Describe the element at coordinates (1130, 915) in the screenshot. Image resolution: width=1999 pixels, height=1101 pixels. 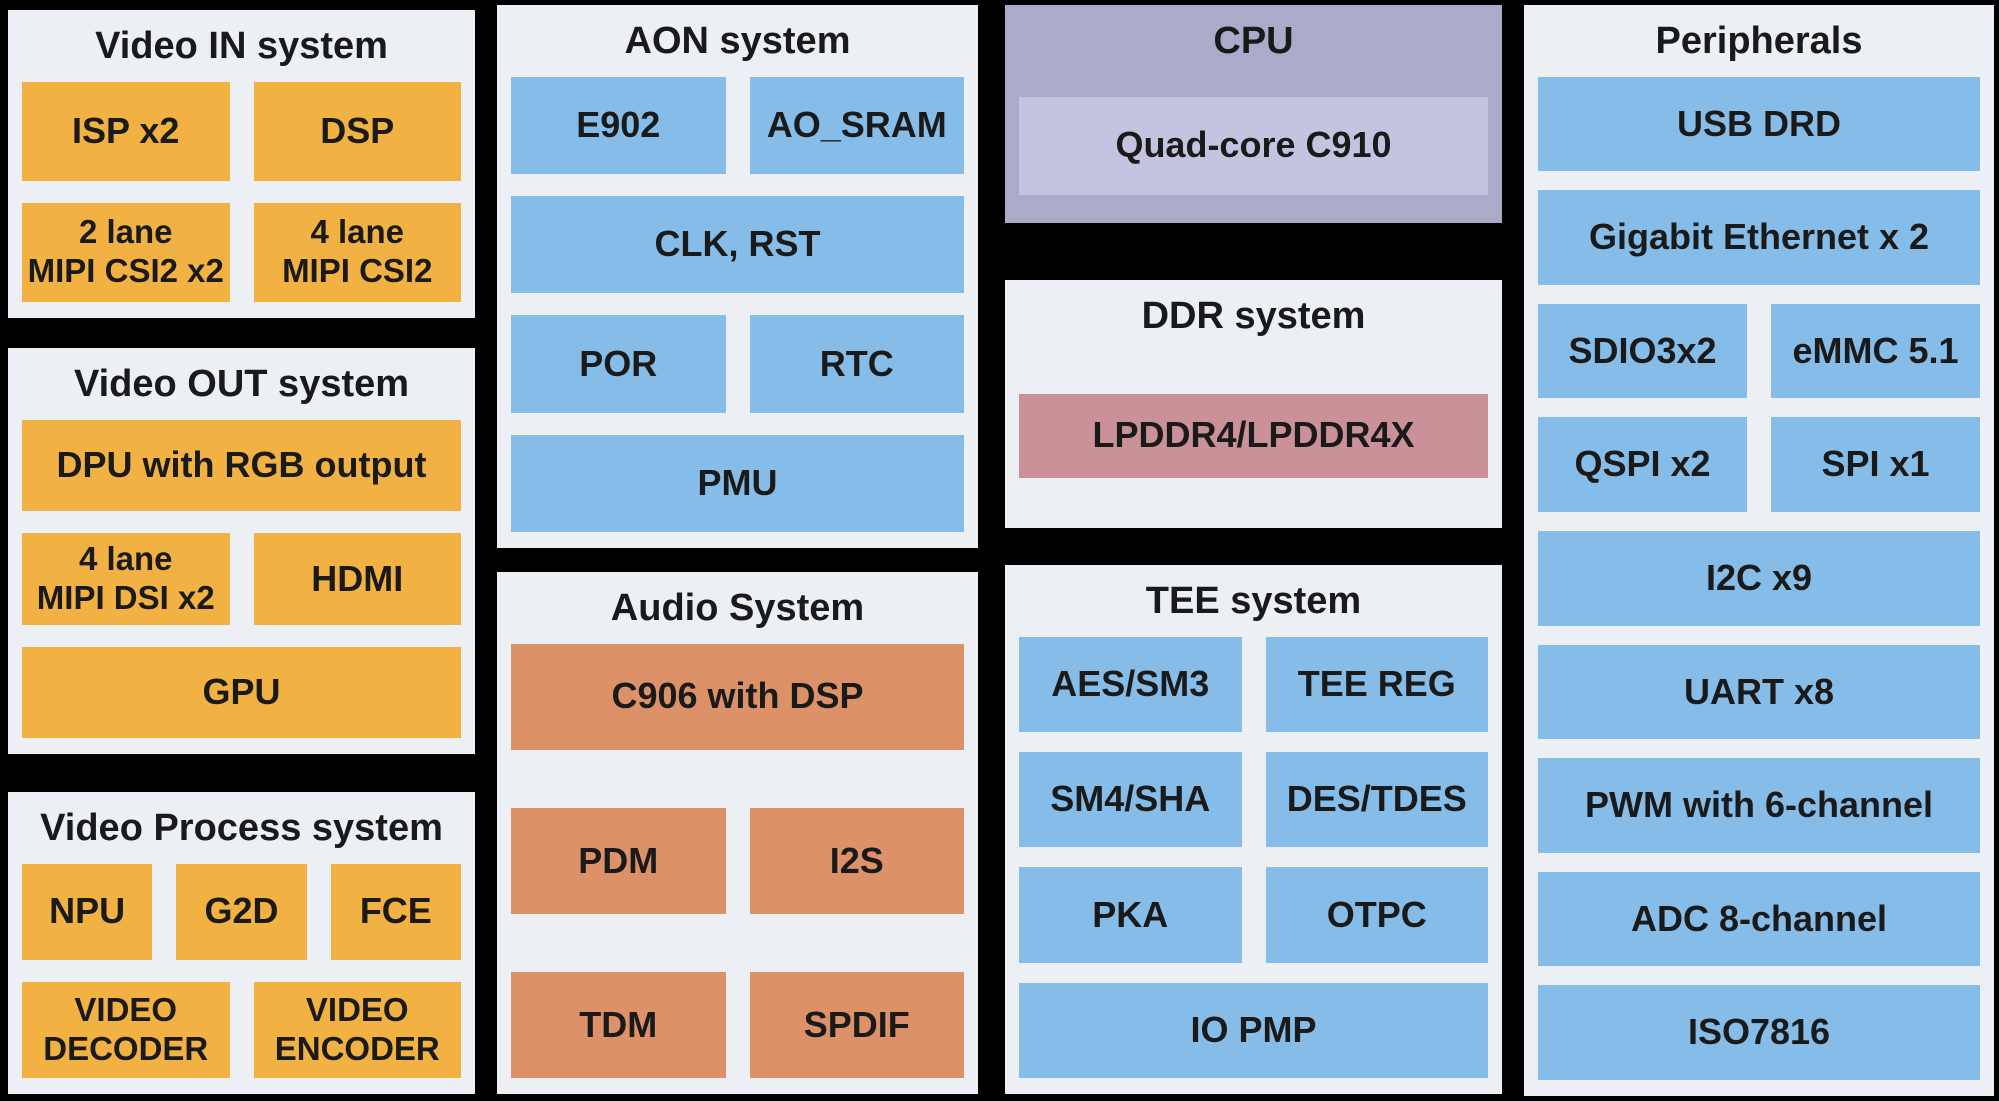
I see `block-pka: PKA` at that location.